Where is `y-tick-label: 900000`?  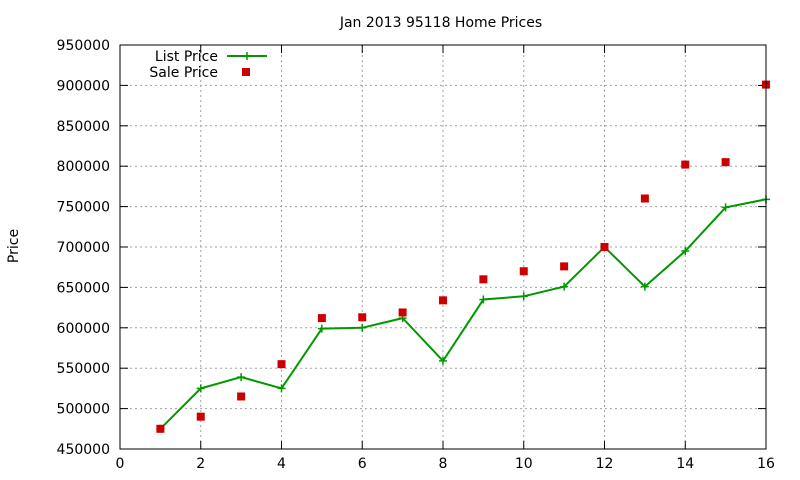
y-tick-label: 900000 is located at coordinates (83, 86).